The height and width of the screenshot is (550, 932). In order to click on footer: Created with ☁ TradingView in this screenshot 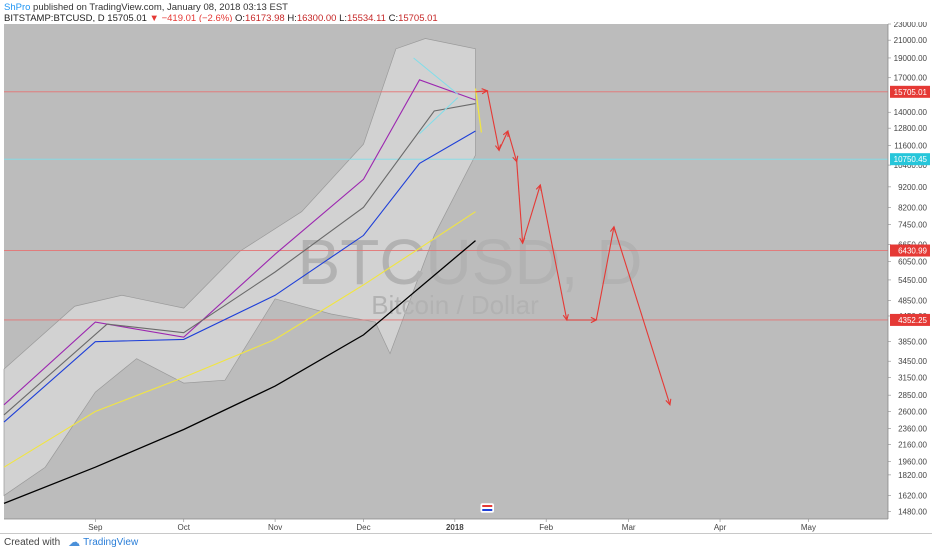, I will do `click(466, 541)`.